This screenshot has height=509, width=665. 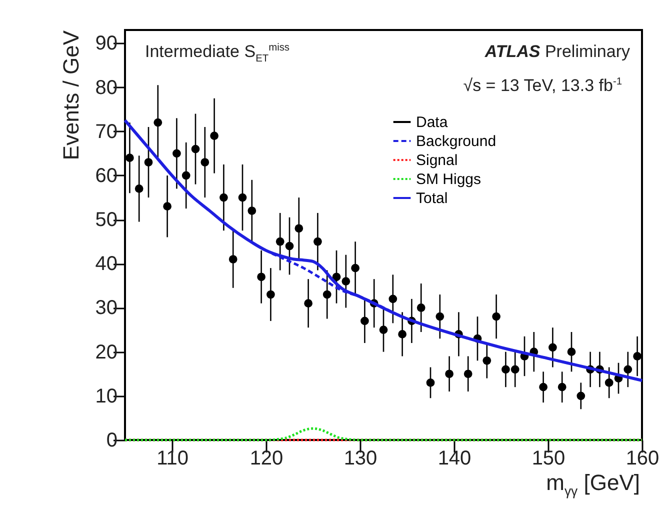 I want to click on legend-label: Background, so click(x=456, y=141).